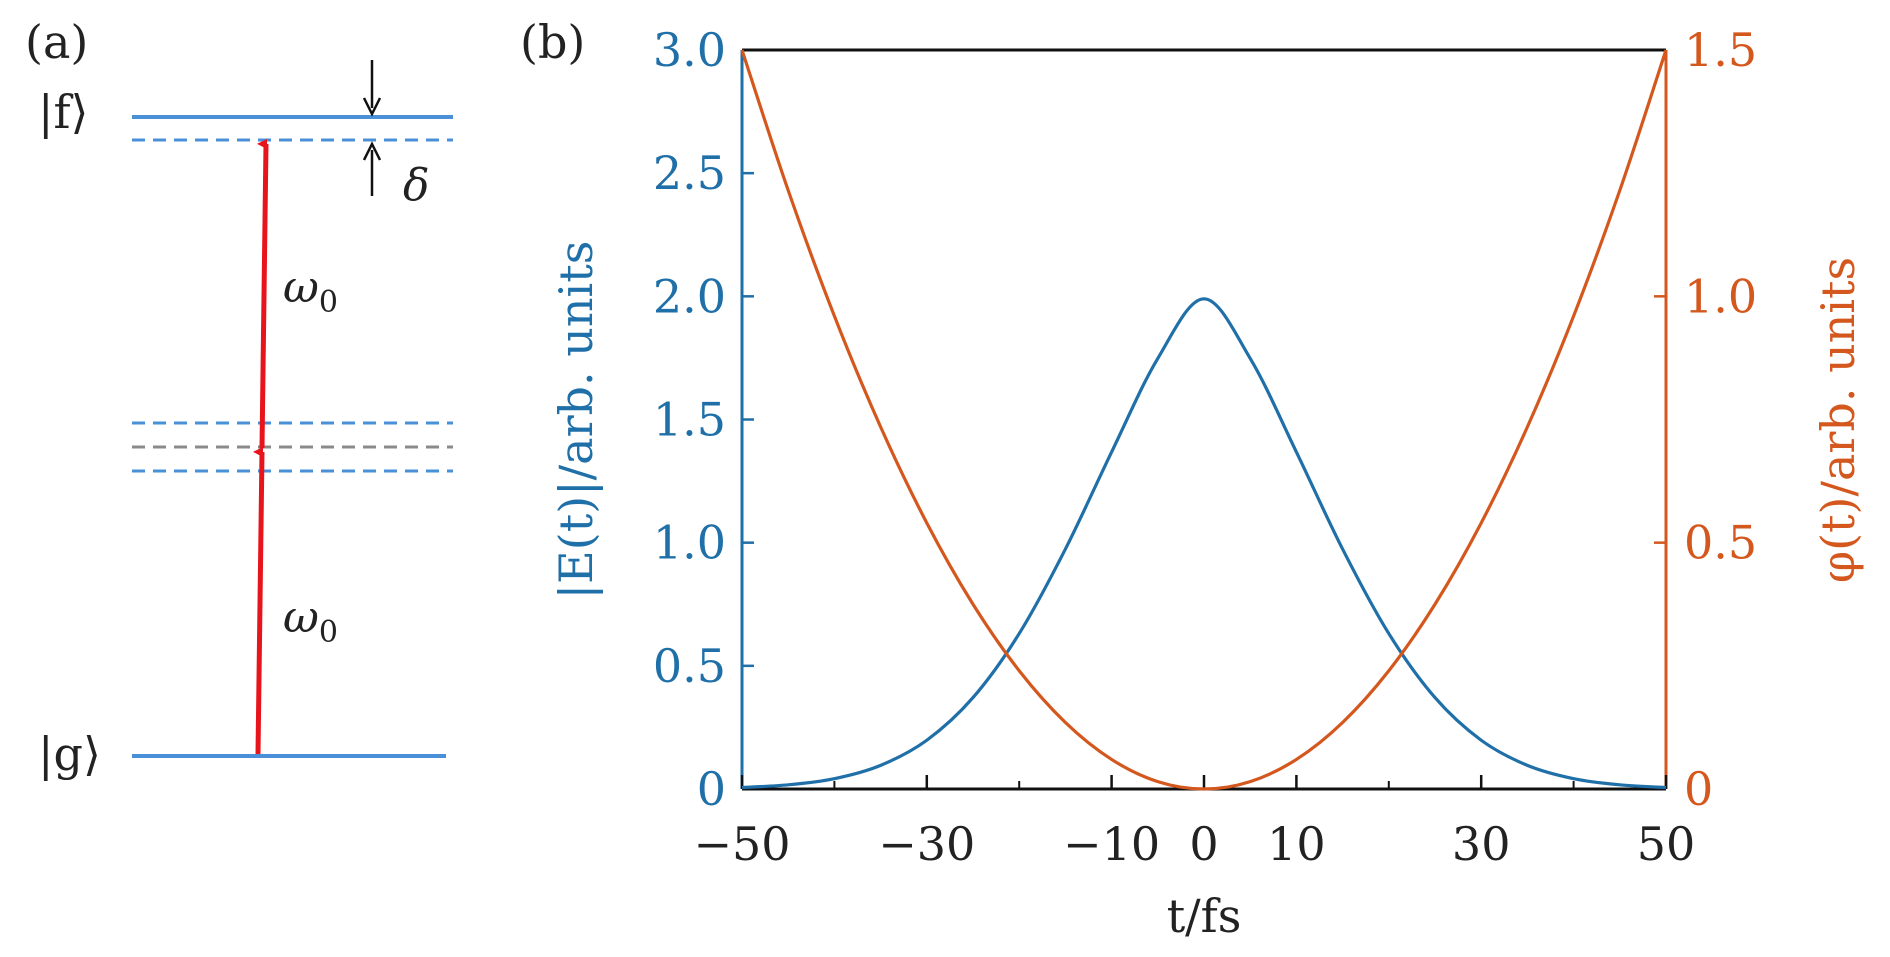 This screenshot has width=1890, height=957. I want to click on state-g-label: |g⟩, so click(69, 754).